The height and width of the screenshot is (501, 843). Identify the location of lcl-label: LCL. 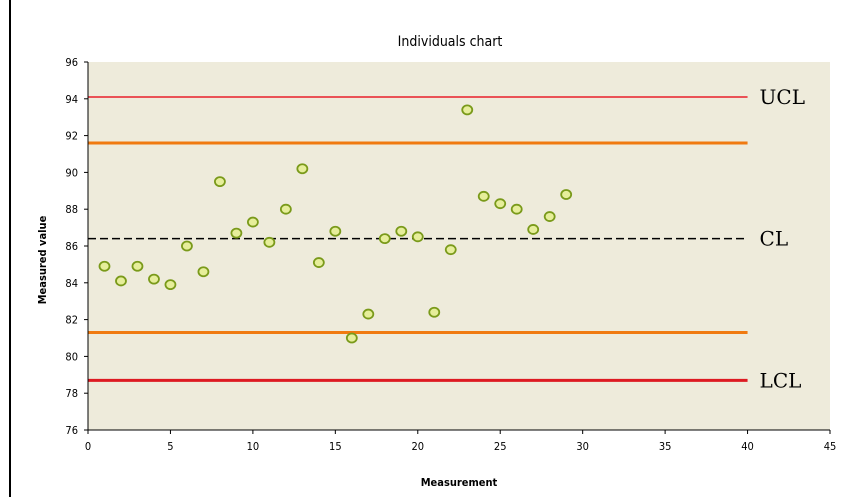
(781, 380).